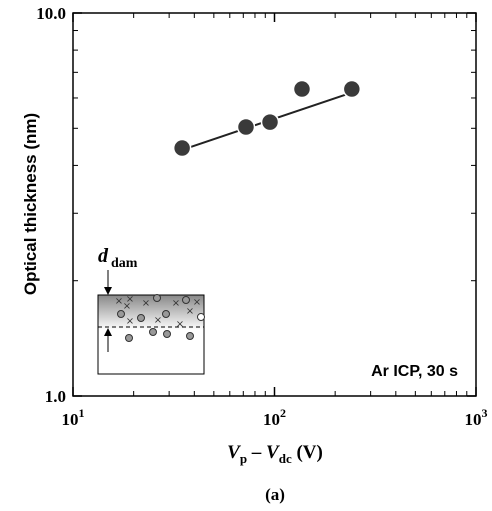 The height and width of the screenshot is (511, 492). I want to click on y-tick-label: 10.0, so click(51, 13).